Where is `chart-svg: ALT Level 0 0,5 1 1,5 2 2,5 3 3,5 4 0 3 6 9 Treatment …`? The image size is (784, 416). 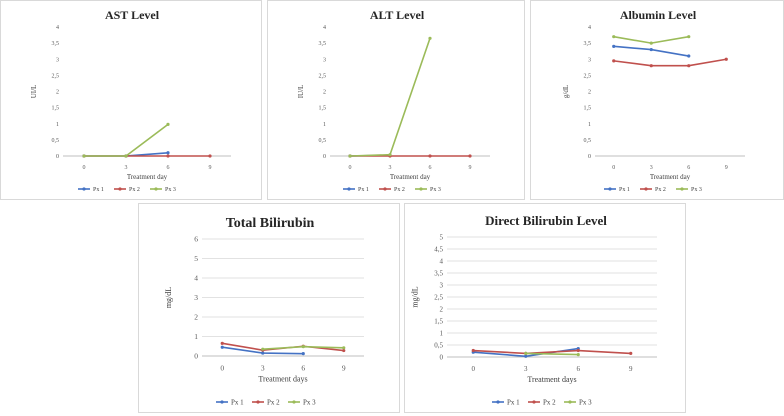
chart-svg: ALT Level 0 0,5 1 1,5 2 2,5 3 3,5 4 0 3 6 9 Treatment … is located at coordinates (393, 100).